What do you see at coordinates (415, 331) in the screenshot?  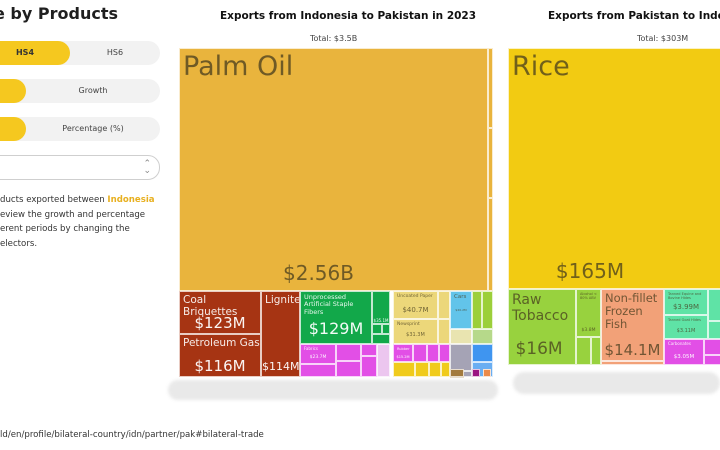 I see `tile-newsprint: Newsprint $31.3M` at bounding box center [415, 331].